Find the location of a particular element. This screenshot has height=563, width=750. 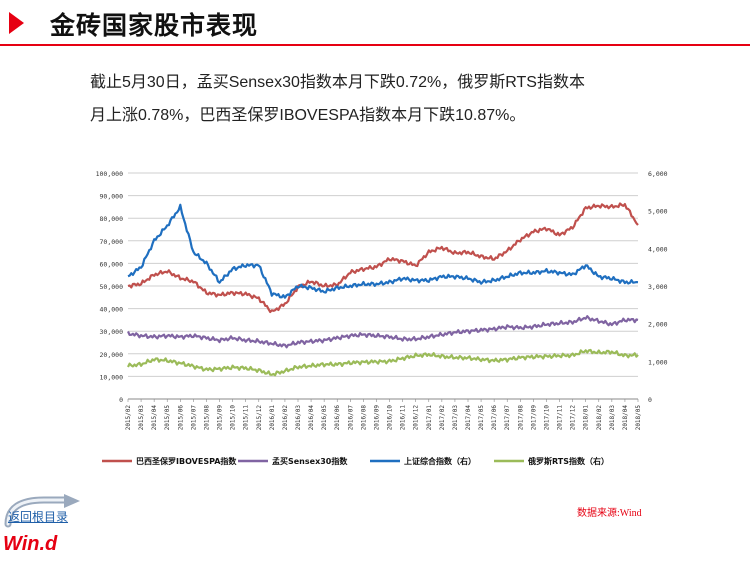

x-tick-label: 2018/01 is located at coordinates (586, 418).